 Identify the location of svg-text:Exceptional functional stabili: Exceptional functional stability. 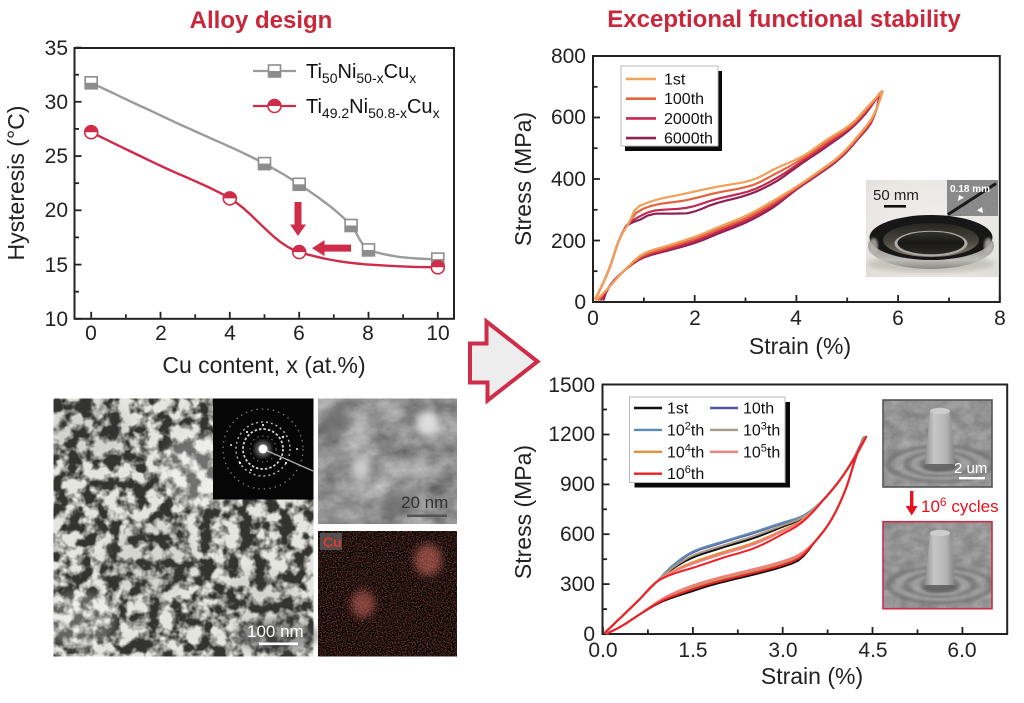
(784, 19).